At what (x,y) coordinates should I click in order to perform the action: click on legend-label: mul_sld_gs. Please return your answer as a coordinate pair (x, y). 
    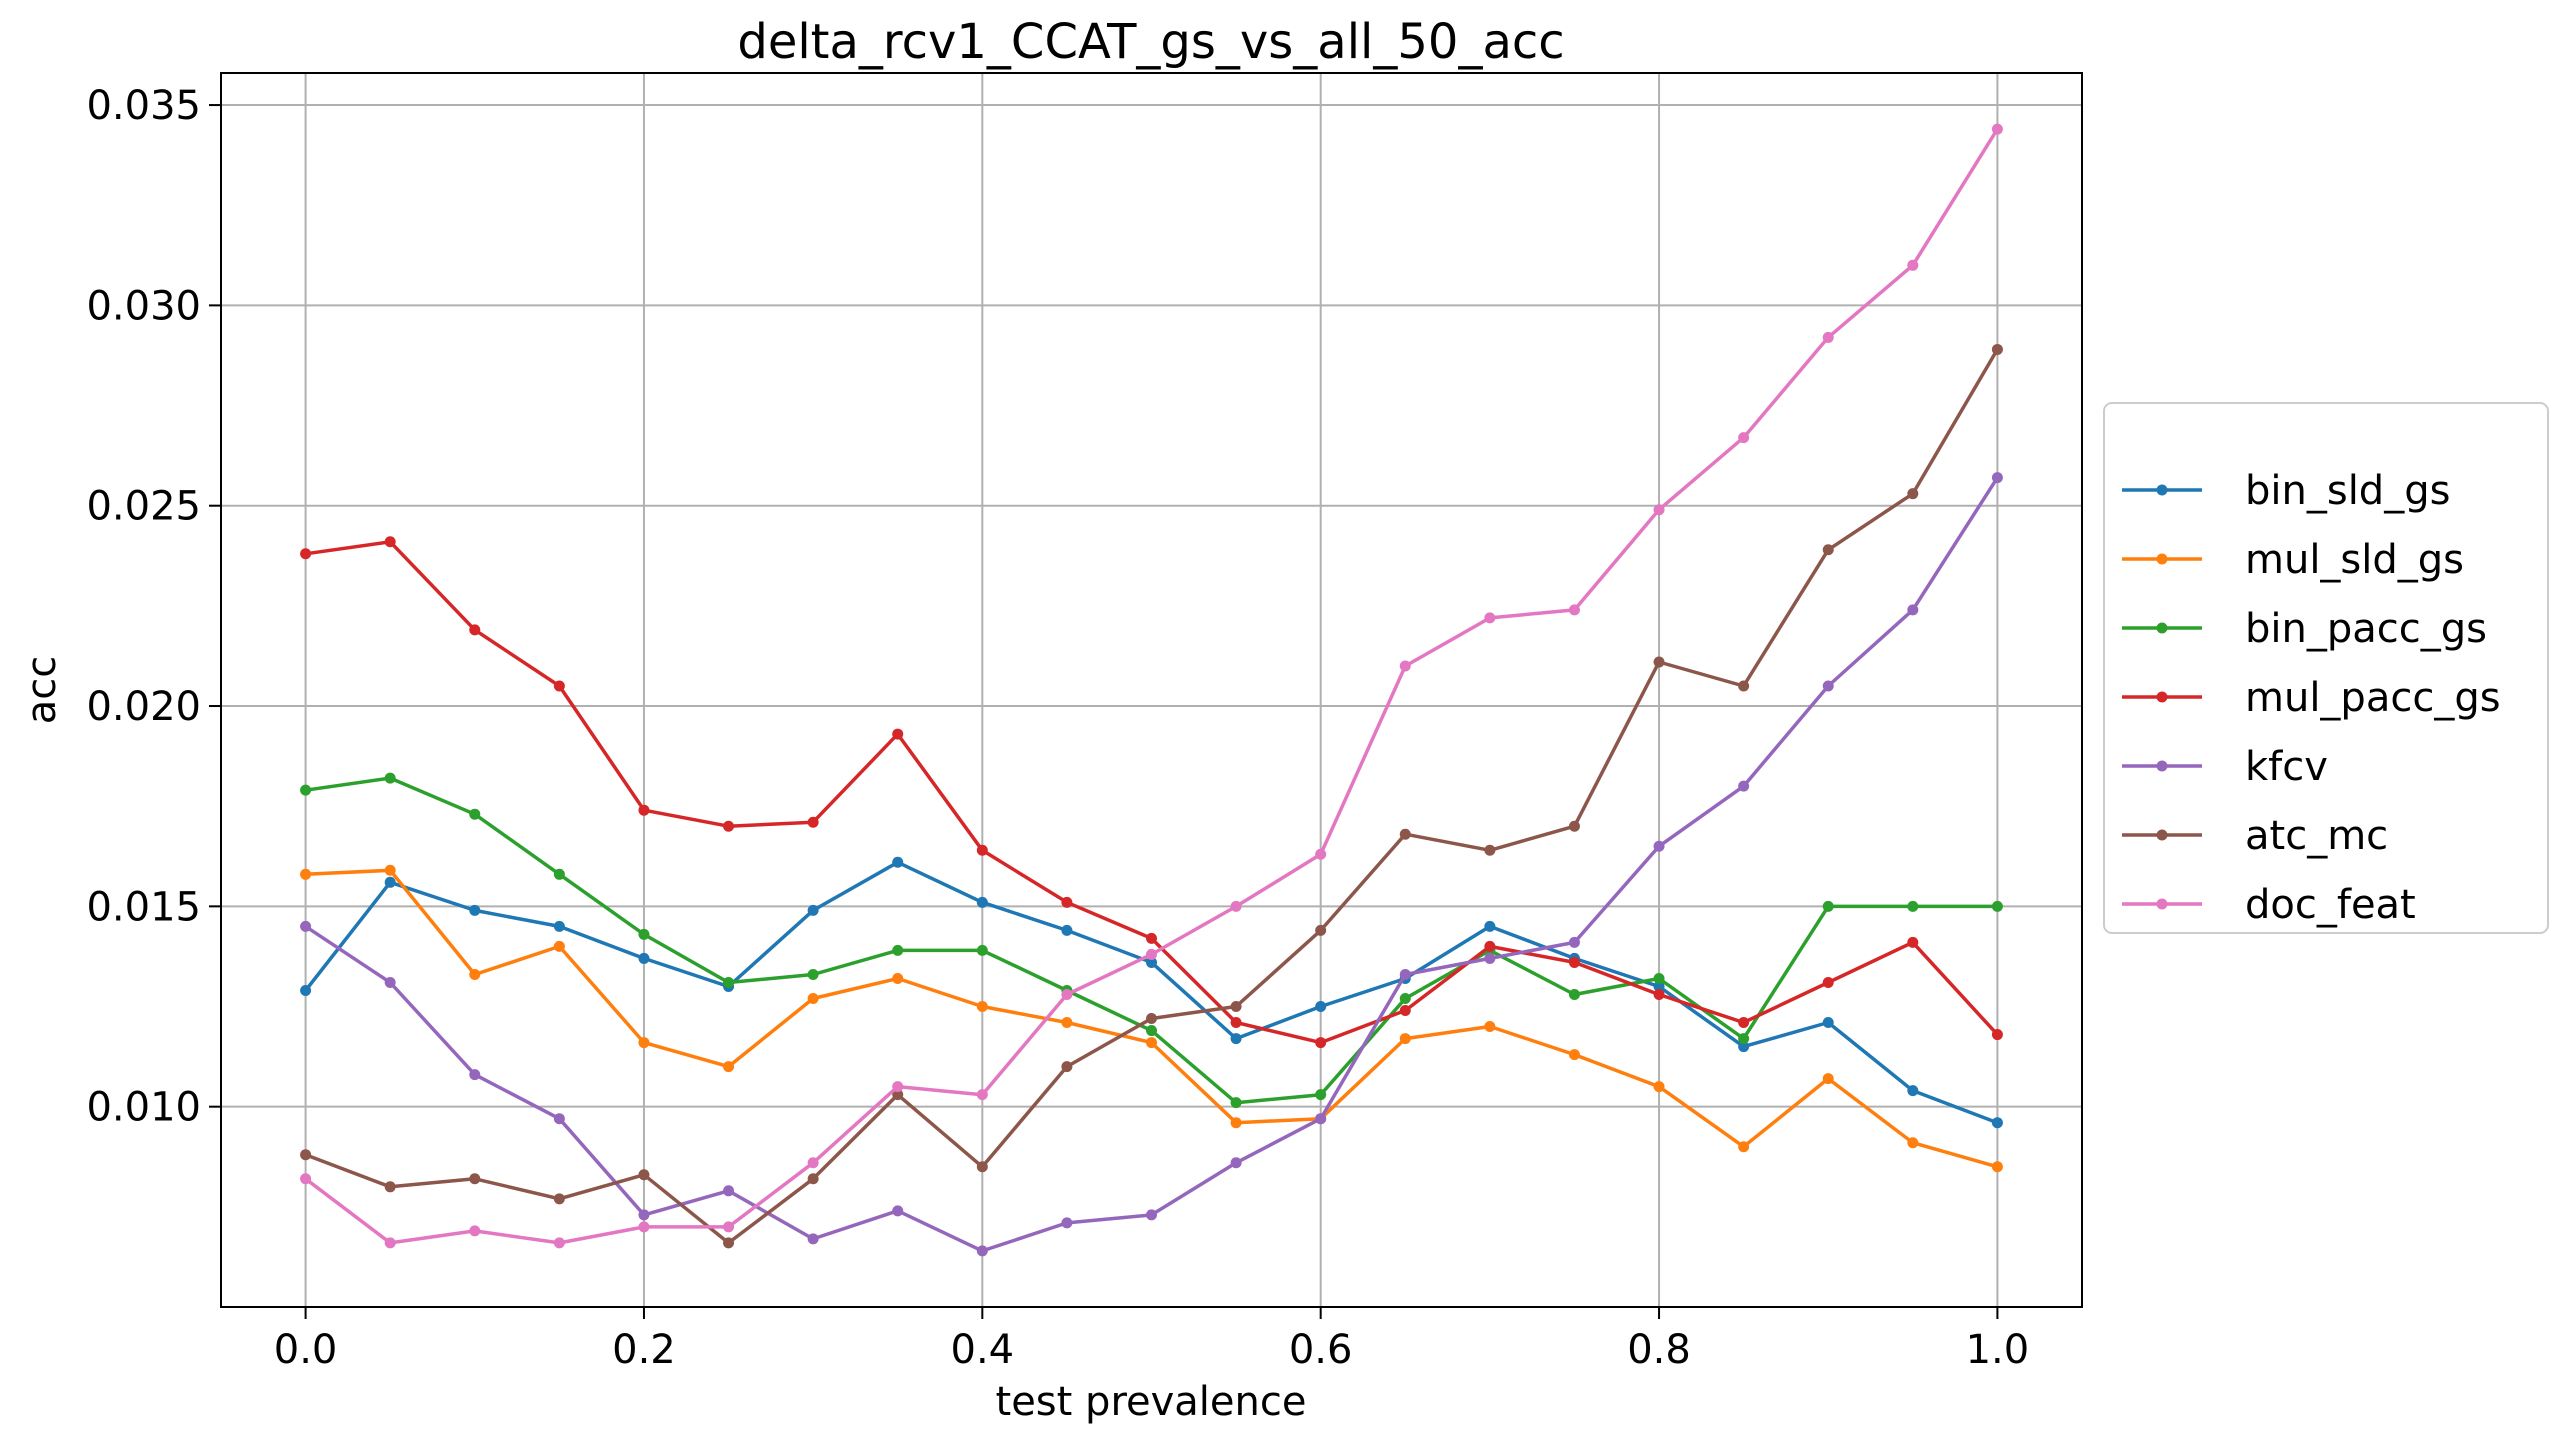
    Looking at the image, I should click on (2354, 560).